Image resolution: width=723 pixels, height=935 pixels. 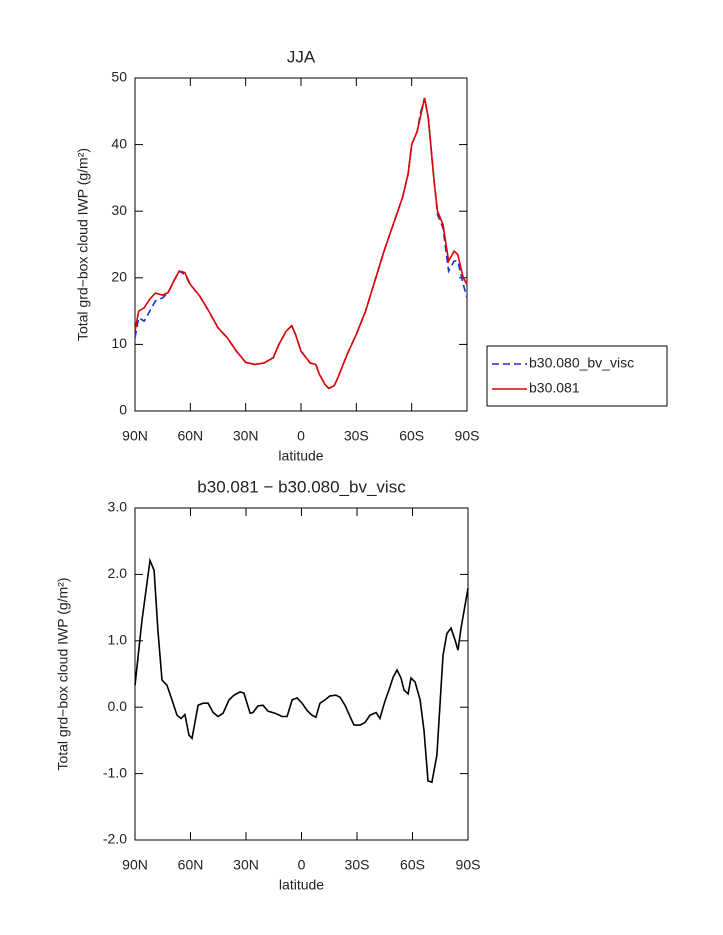 What do you see at coordinates (118, 640) in the screenshot?
I see `y-tick-label: 1.0` at bounding box center [118, 640].